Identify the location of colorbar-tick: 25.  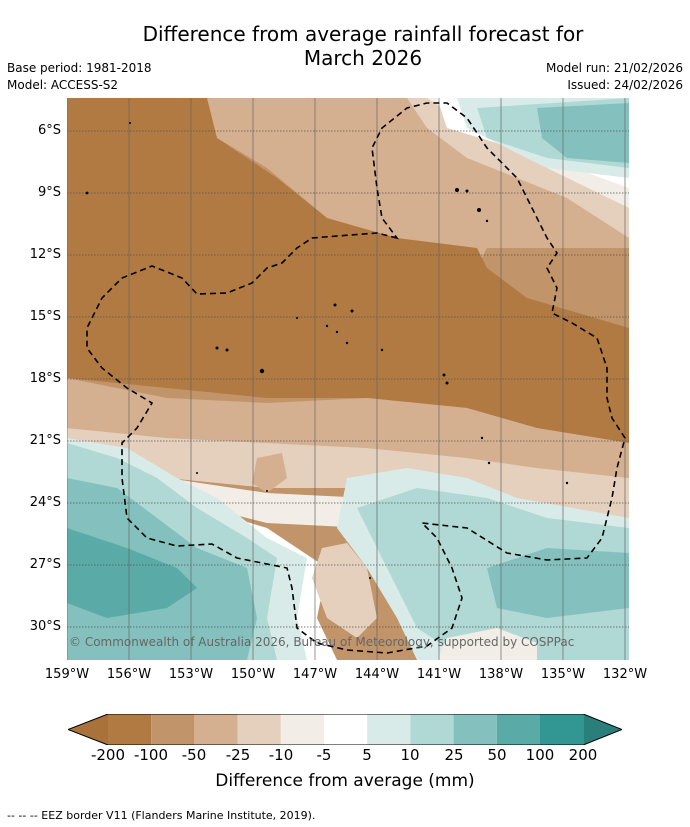
(454, 755).